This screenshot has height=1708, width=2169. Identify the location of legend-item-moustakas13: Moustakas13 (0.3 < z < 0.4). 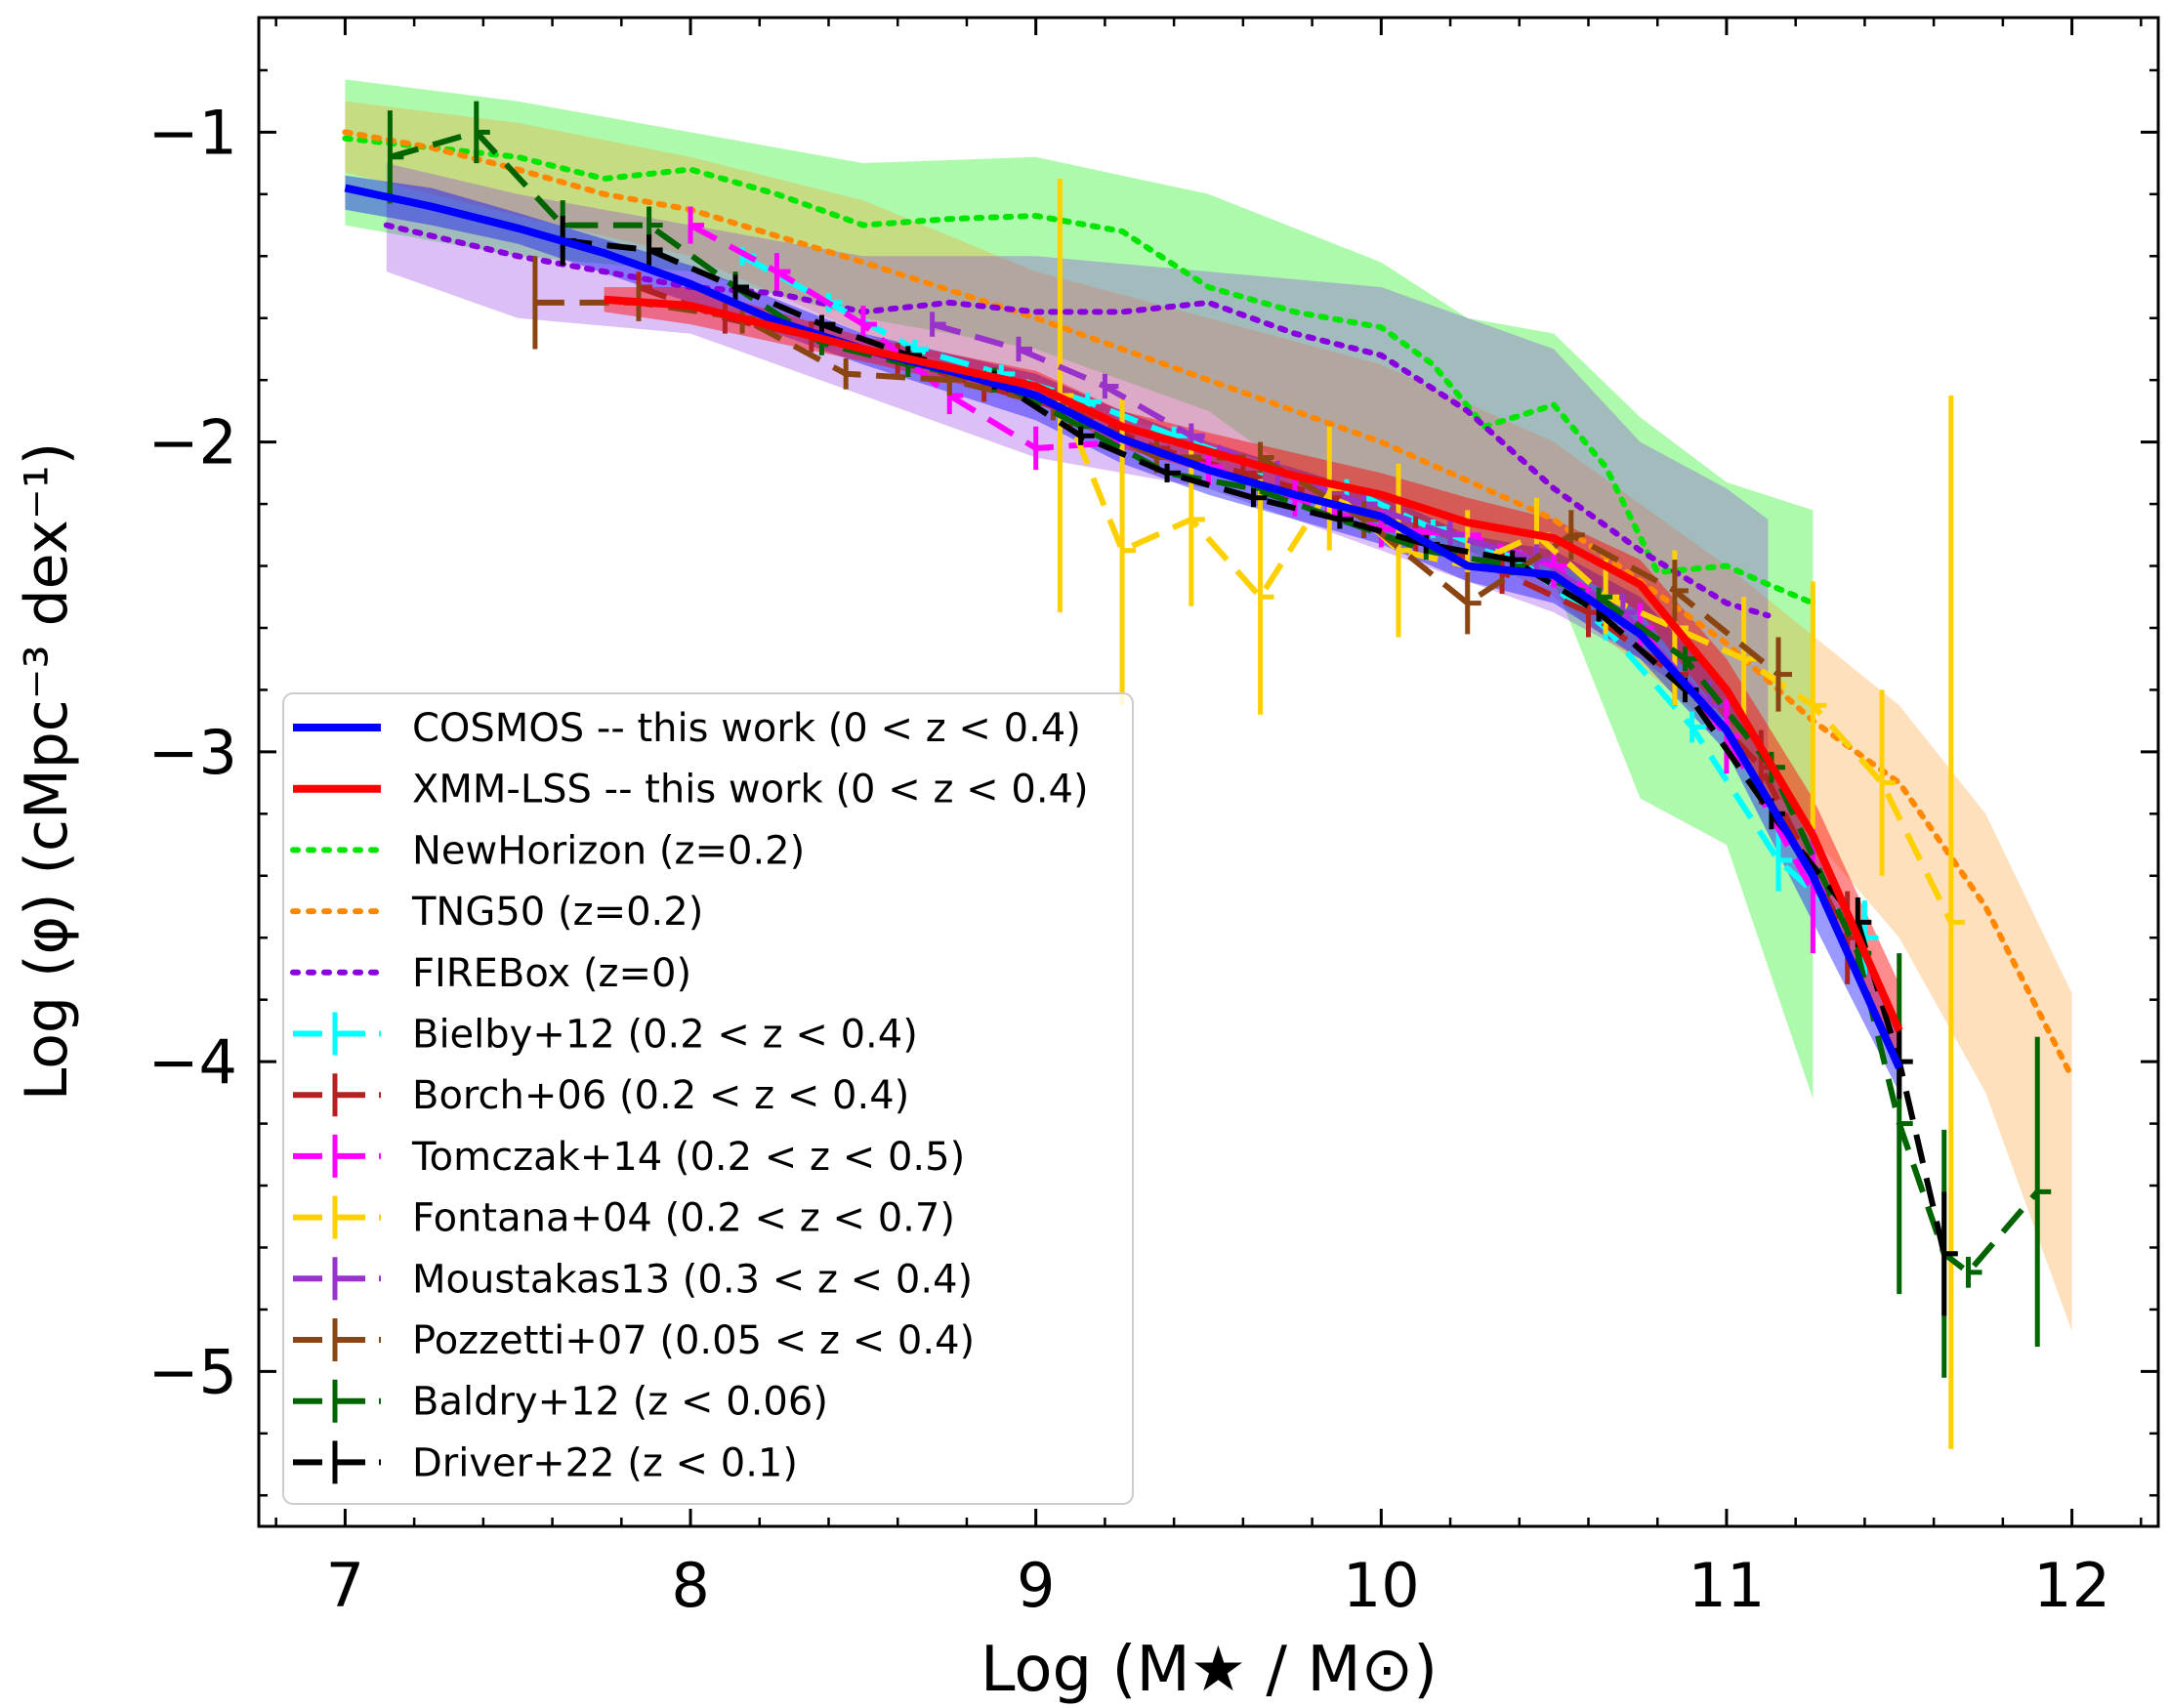
(633, 1280).